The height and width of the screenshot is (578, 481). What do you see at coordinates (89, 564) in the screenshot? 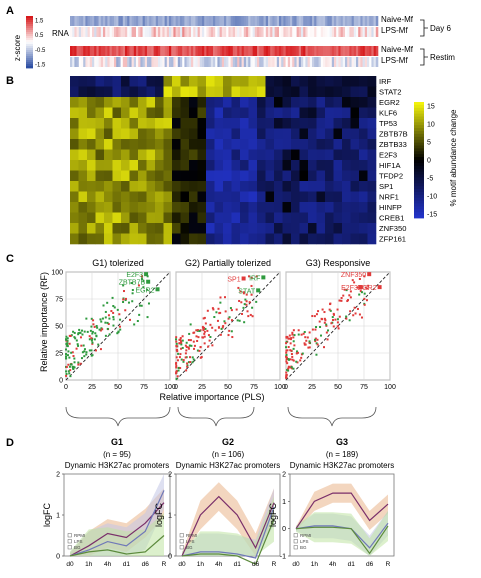
I see `x-tick-label: 1h` at bounding box center [89, 564].